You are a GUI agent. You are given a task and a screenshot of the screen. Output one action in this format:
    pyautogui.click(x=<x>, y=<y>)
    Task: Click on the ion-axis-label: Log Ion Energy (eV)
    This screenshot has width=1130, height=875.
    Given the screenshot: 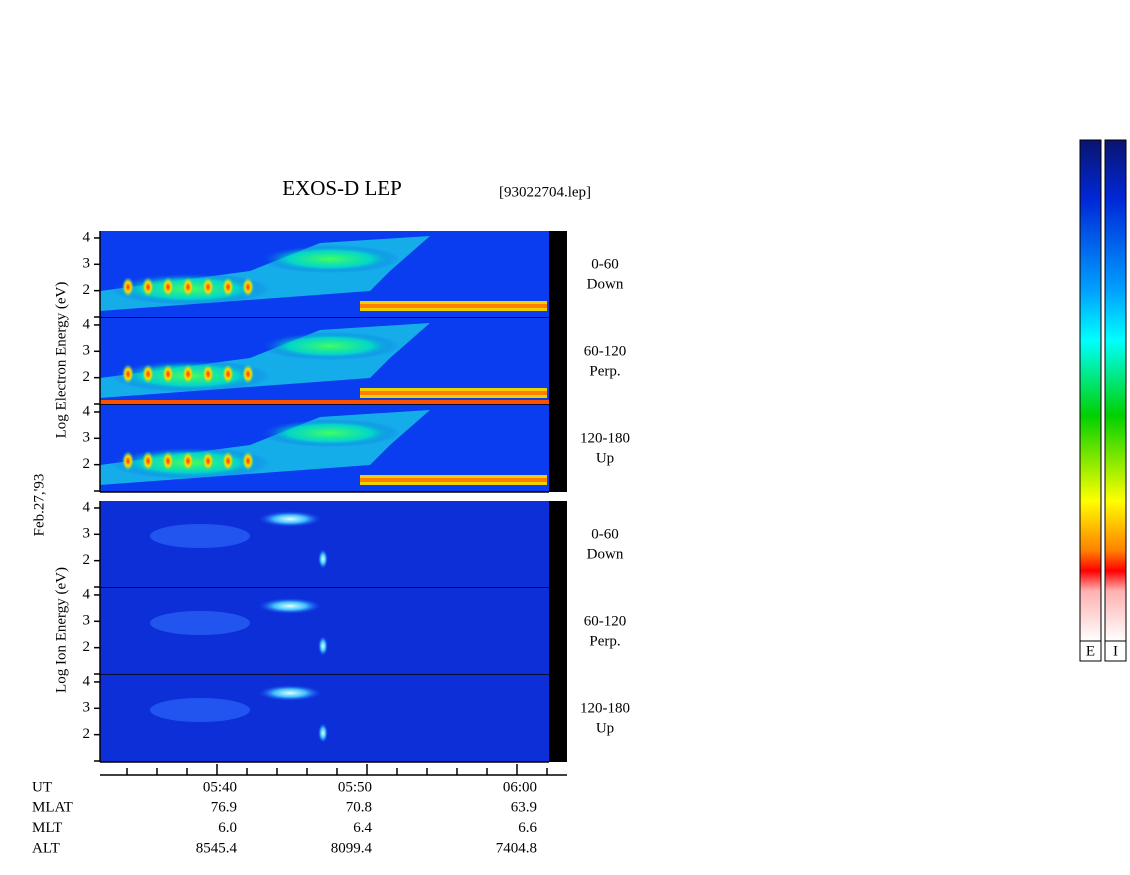 What is the action you would take?
    pyautogui.click(x=61, y=630)
    